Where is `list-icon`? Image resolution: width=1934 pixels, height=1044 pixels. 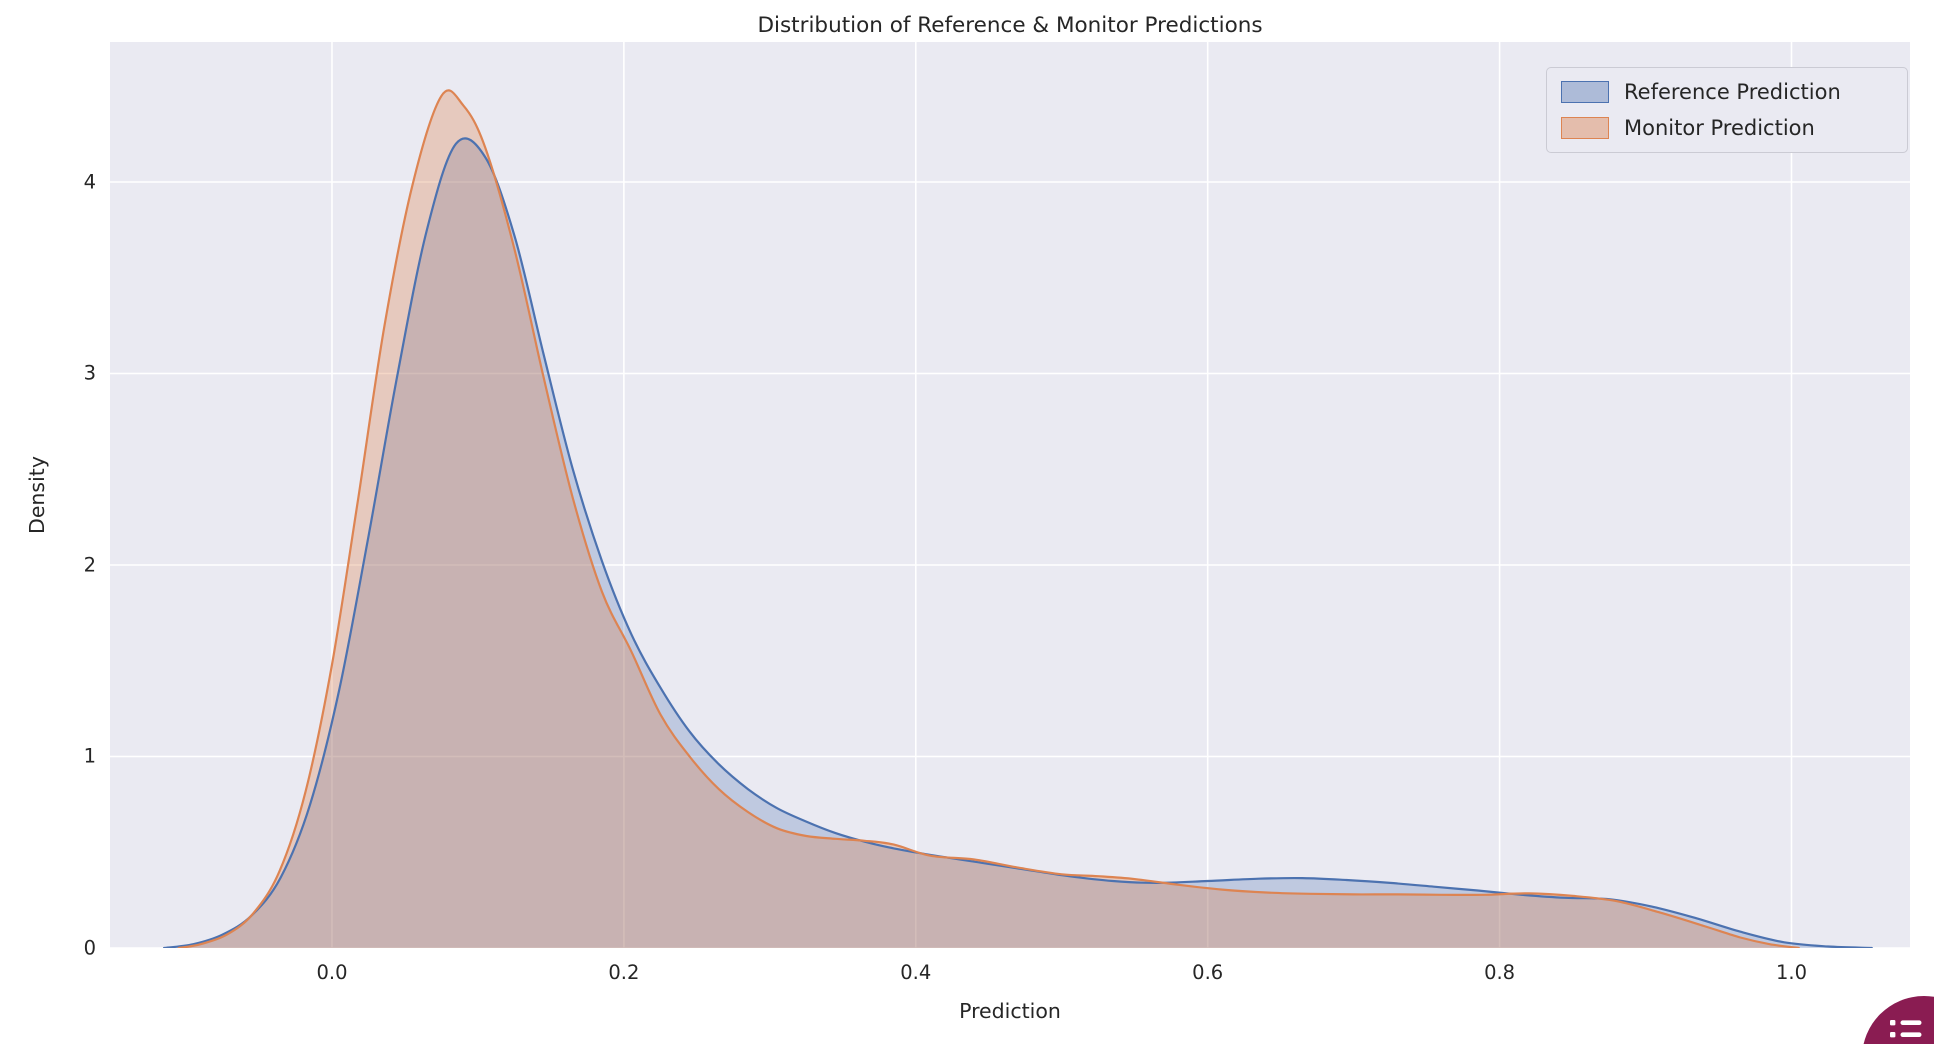 list-icon is located at coordinates (1906, 1029).